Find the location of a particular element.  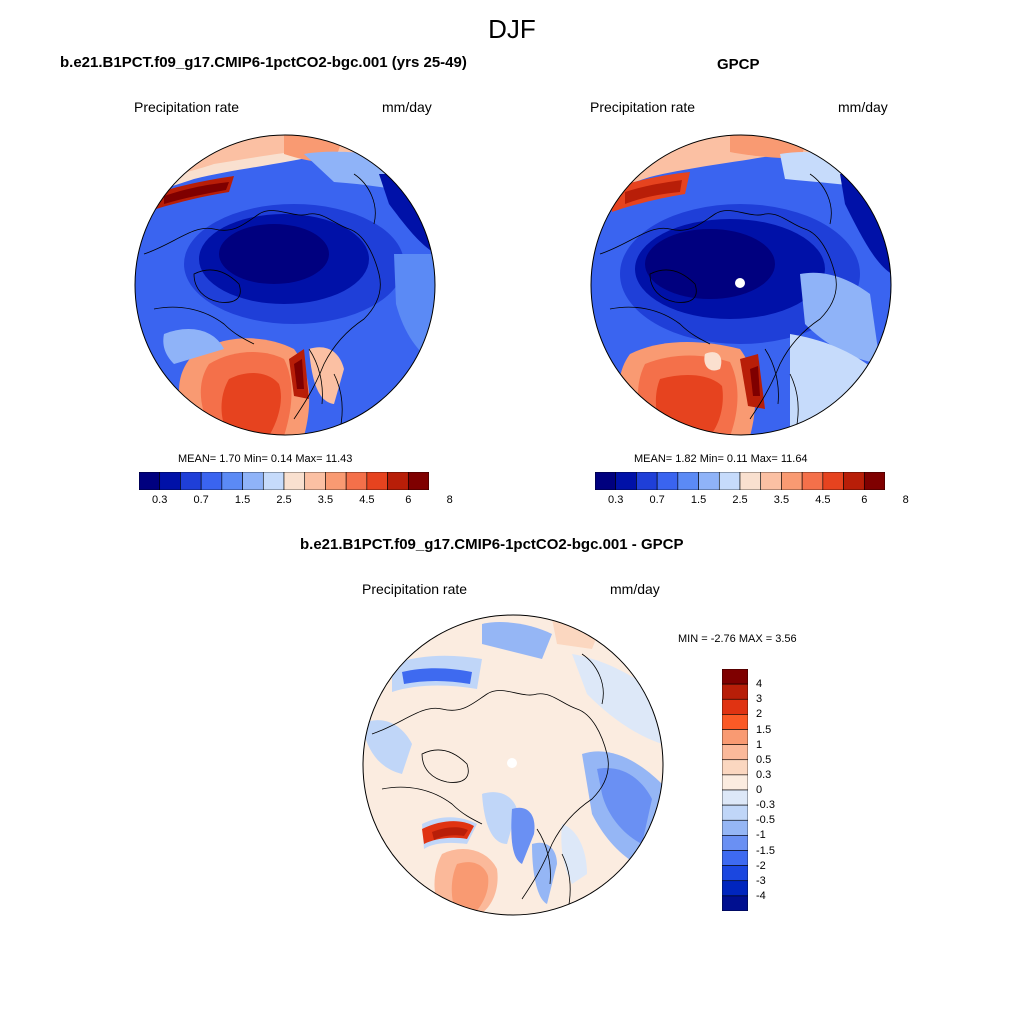

colorbar-tick-label: -2 is located at coordinates (761, 865).